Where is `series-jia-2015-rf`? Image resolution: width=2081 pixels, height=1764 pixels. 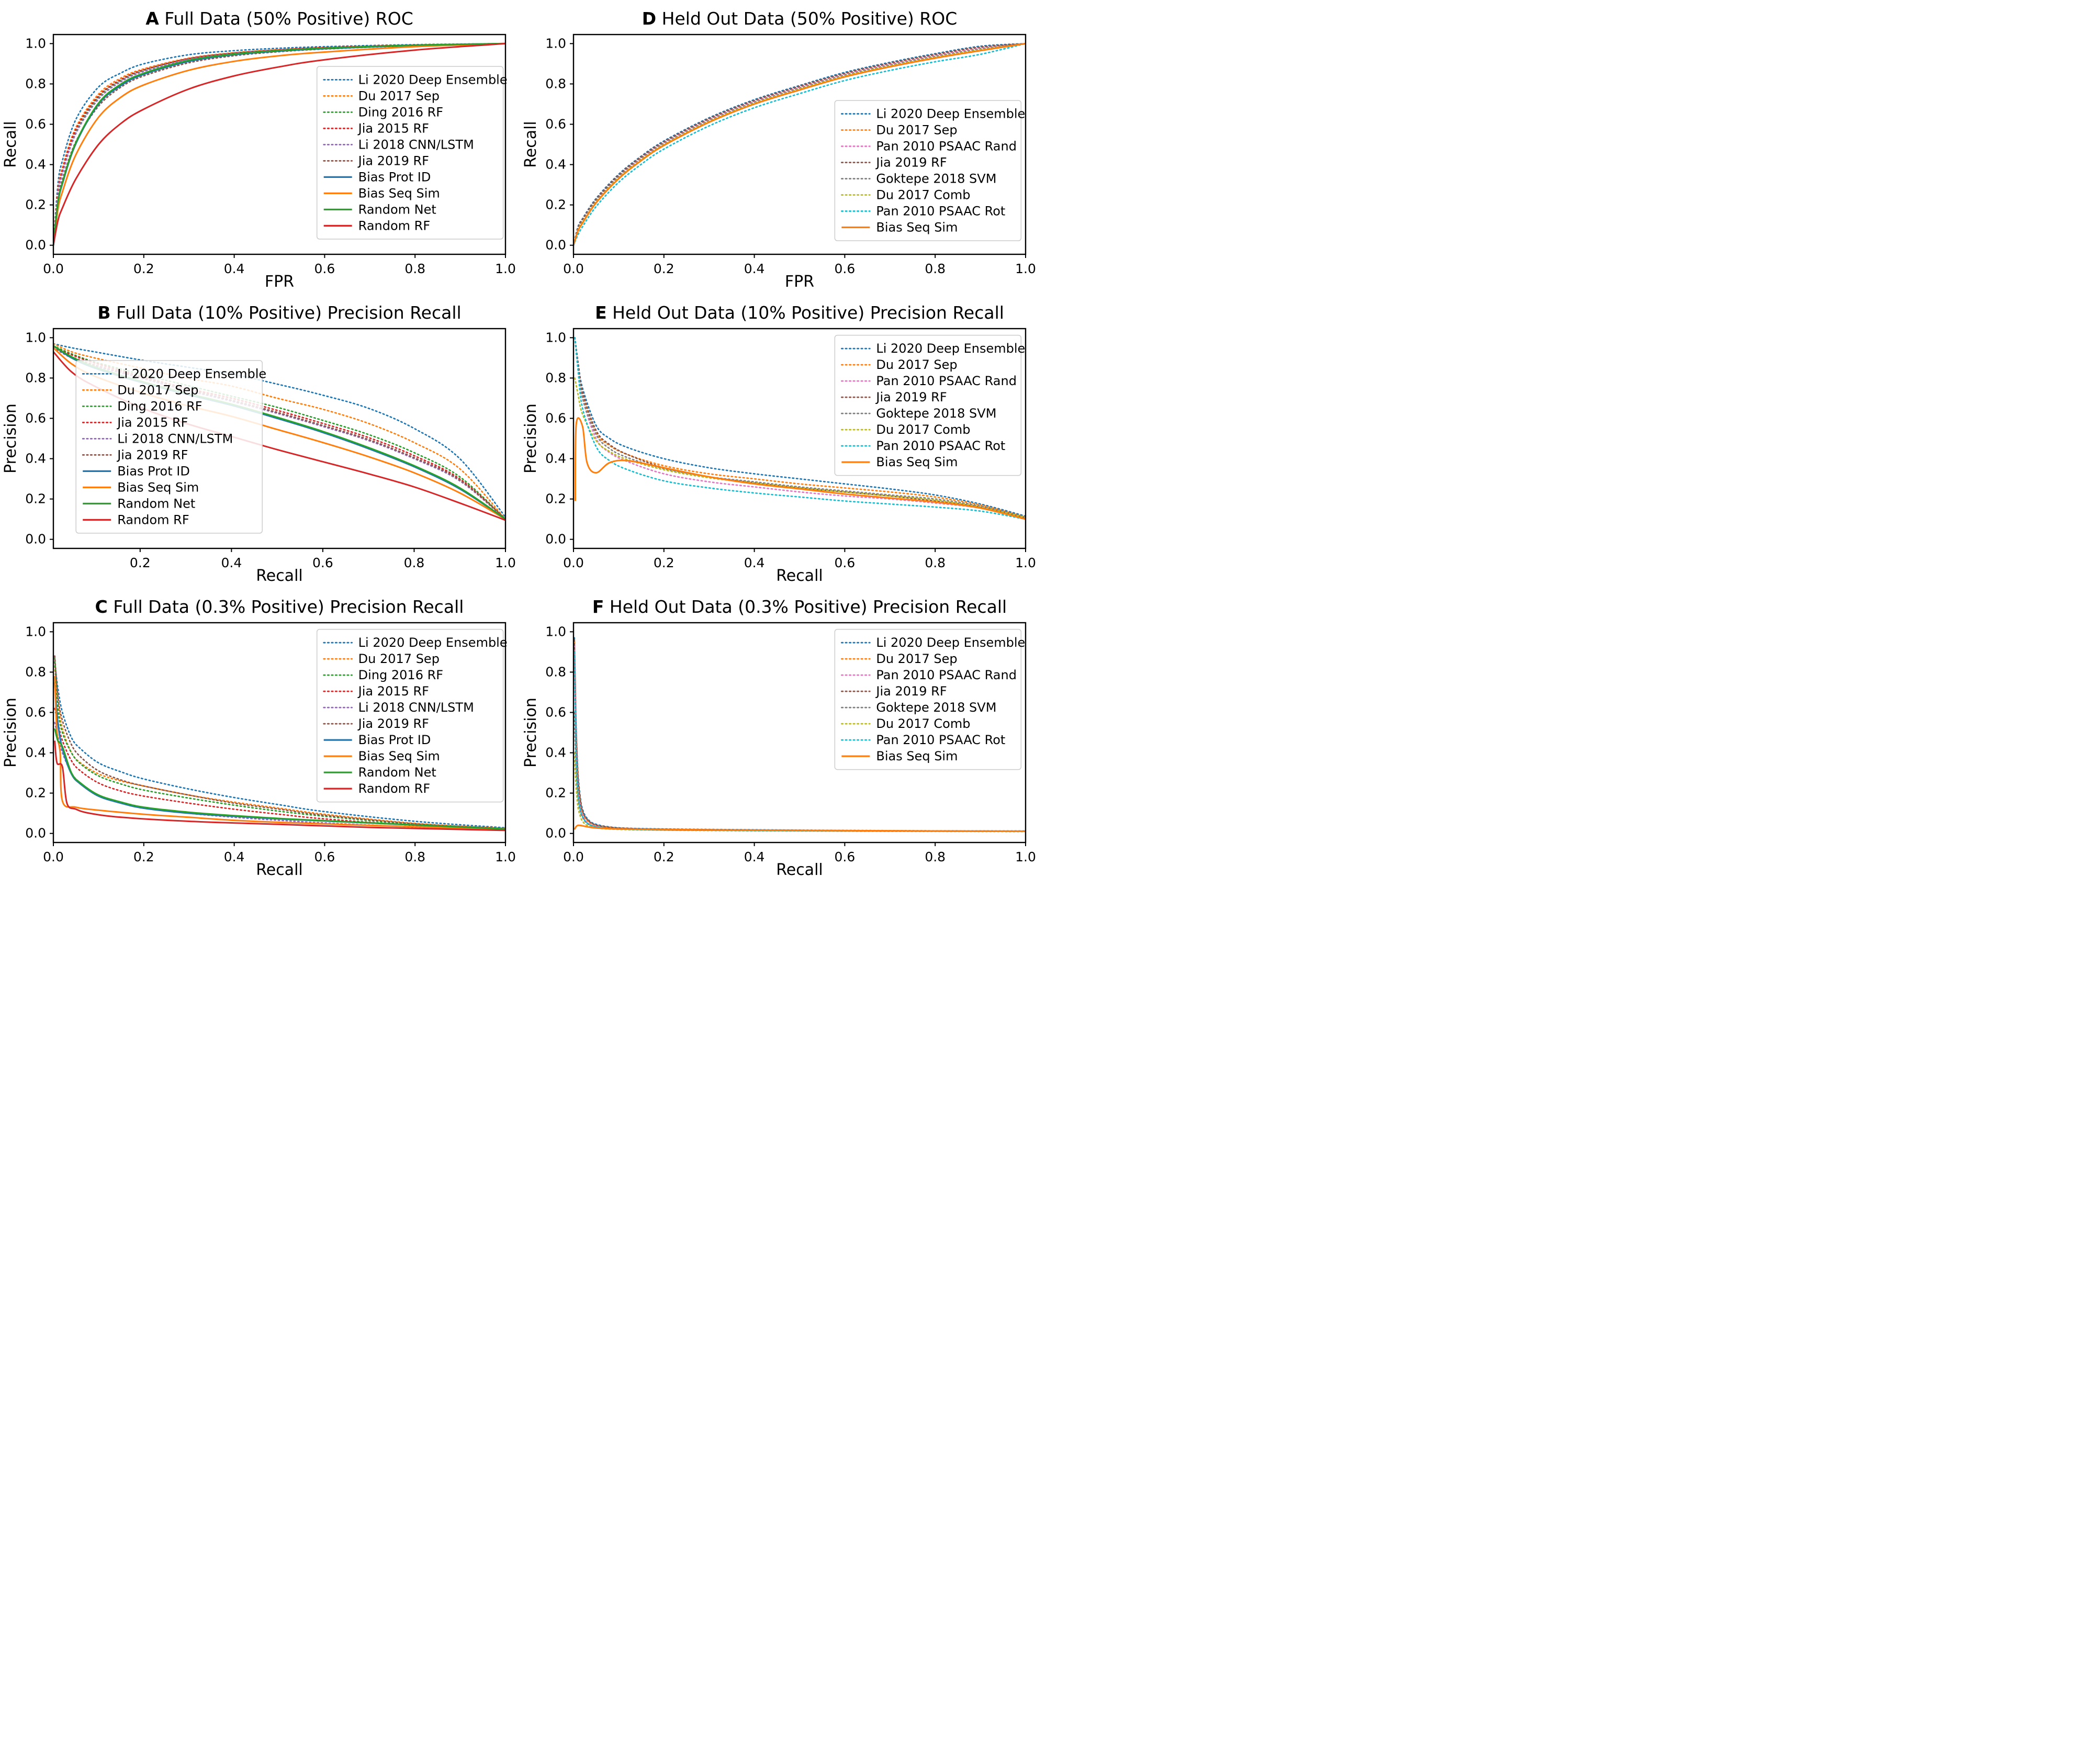 series-jia-2015-rf is located at coordinates (279, 433).